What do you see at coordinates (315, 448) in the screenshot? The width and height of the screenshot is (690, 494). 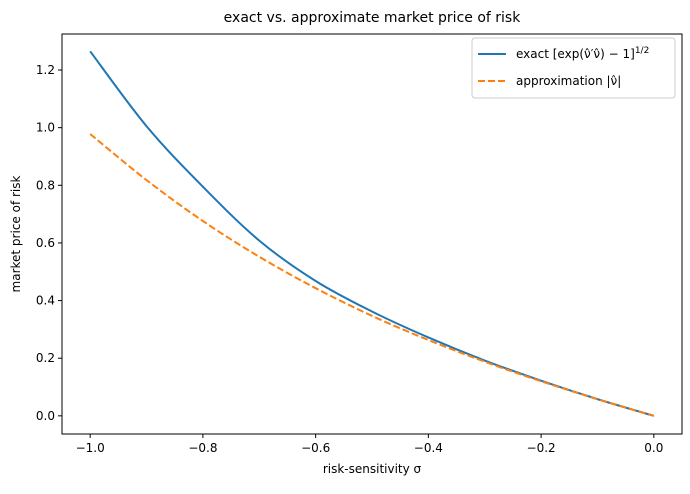 I see `x-tick-label: −0.6` at bounding box center [315, 448].